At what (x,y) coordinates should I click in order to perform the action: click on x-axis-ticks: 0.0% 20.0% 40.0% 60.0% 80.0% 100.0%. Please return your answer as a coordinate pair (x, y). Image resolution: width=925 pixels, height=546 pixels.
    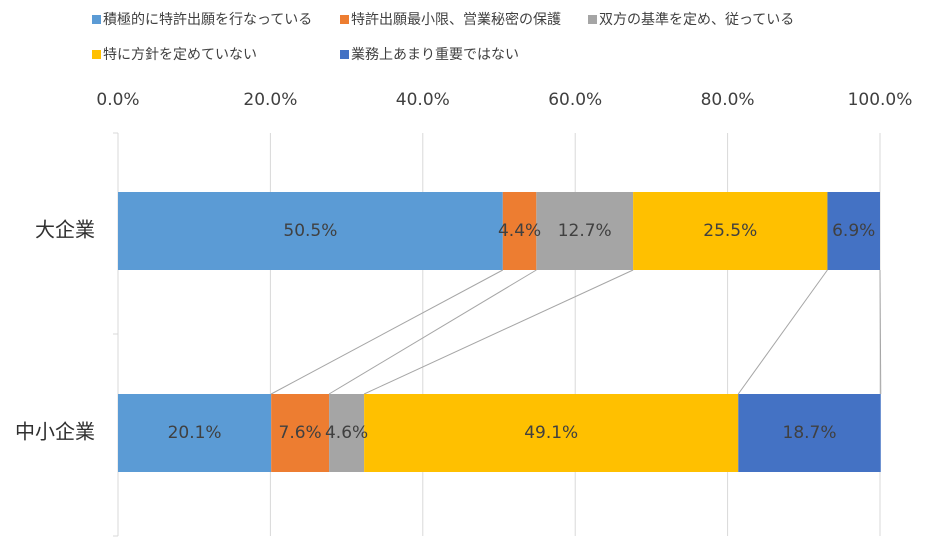
    Looking at the image, I should click on (504, 100).